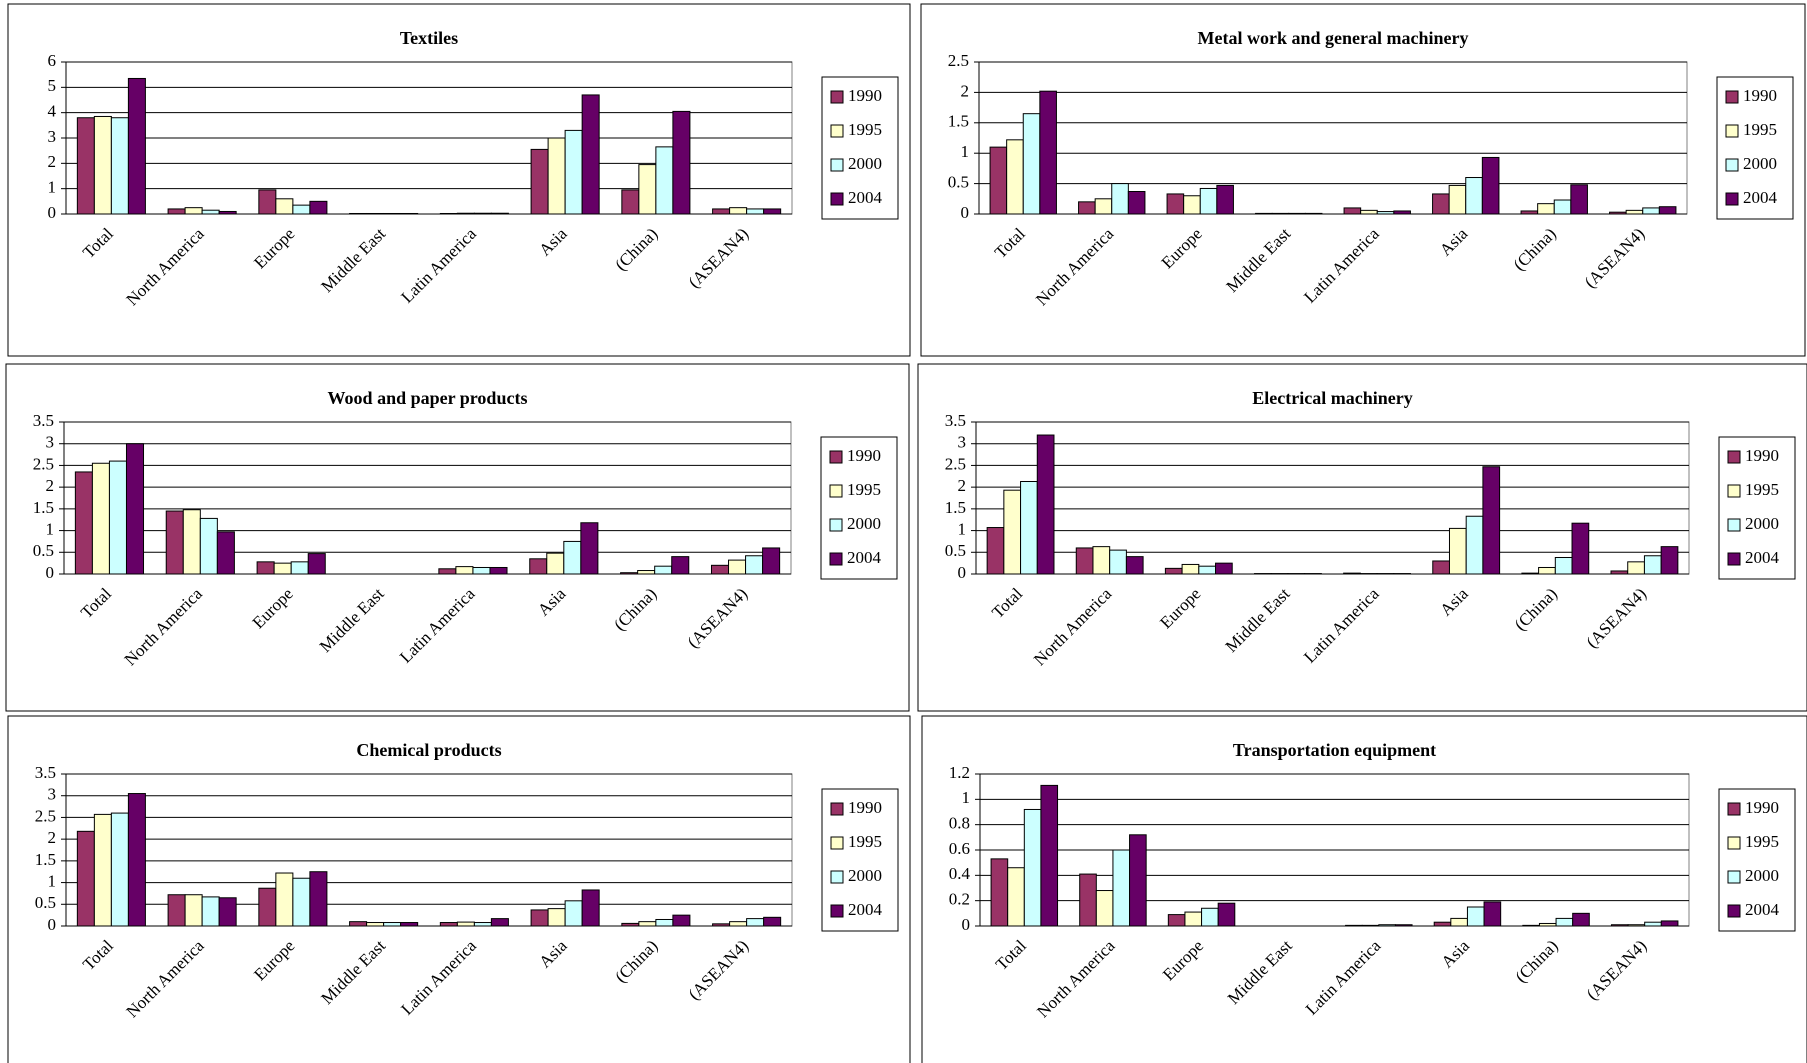  I want to click on chart-title: Wood and paper products, so click(428, 398).